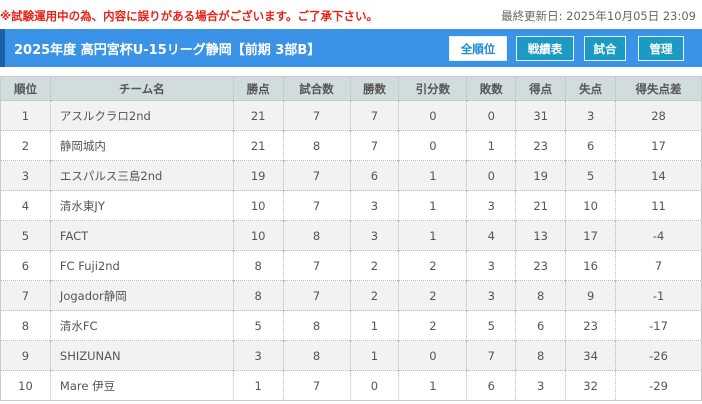  I want to click on table-cell: 4, so click(25, 205).